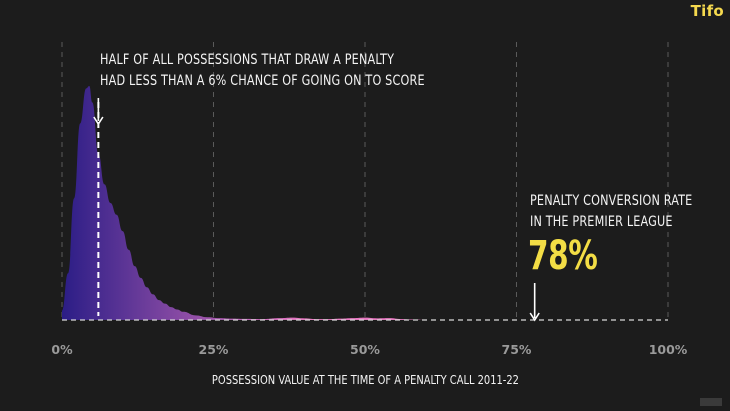  What do you see at coordinates (711, 402) in the screenshot?
I see `corner-watermark` at bounding box center [711, 402].